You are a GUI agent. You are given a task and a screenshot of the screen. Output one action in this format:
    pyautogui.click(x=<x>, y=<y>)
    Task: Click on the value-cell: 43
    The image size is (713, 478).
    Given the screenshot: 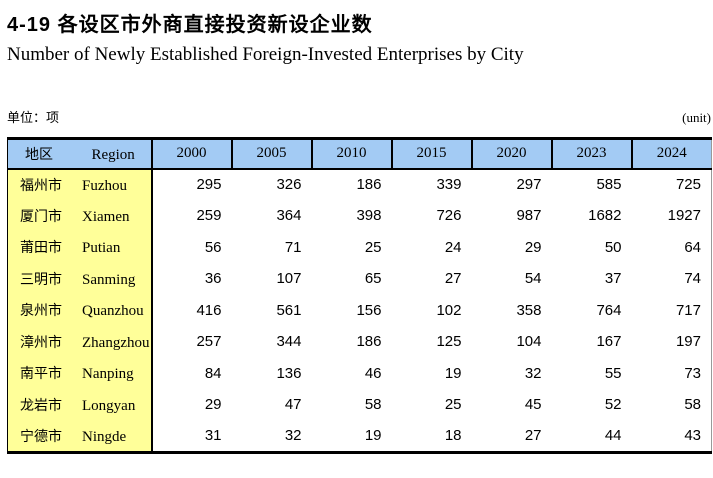 What is the action you would take?
    pyautogui.click(x=692, y=435)
    